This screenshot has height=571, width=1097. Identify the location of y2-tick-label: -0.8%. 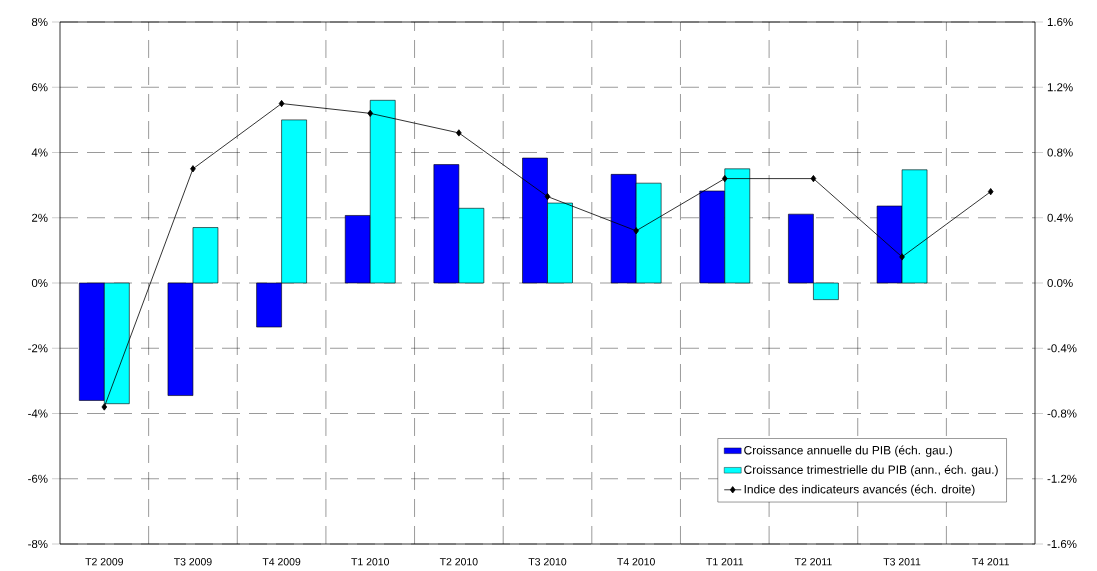
(1062, 413).